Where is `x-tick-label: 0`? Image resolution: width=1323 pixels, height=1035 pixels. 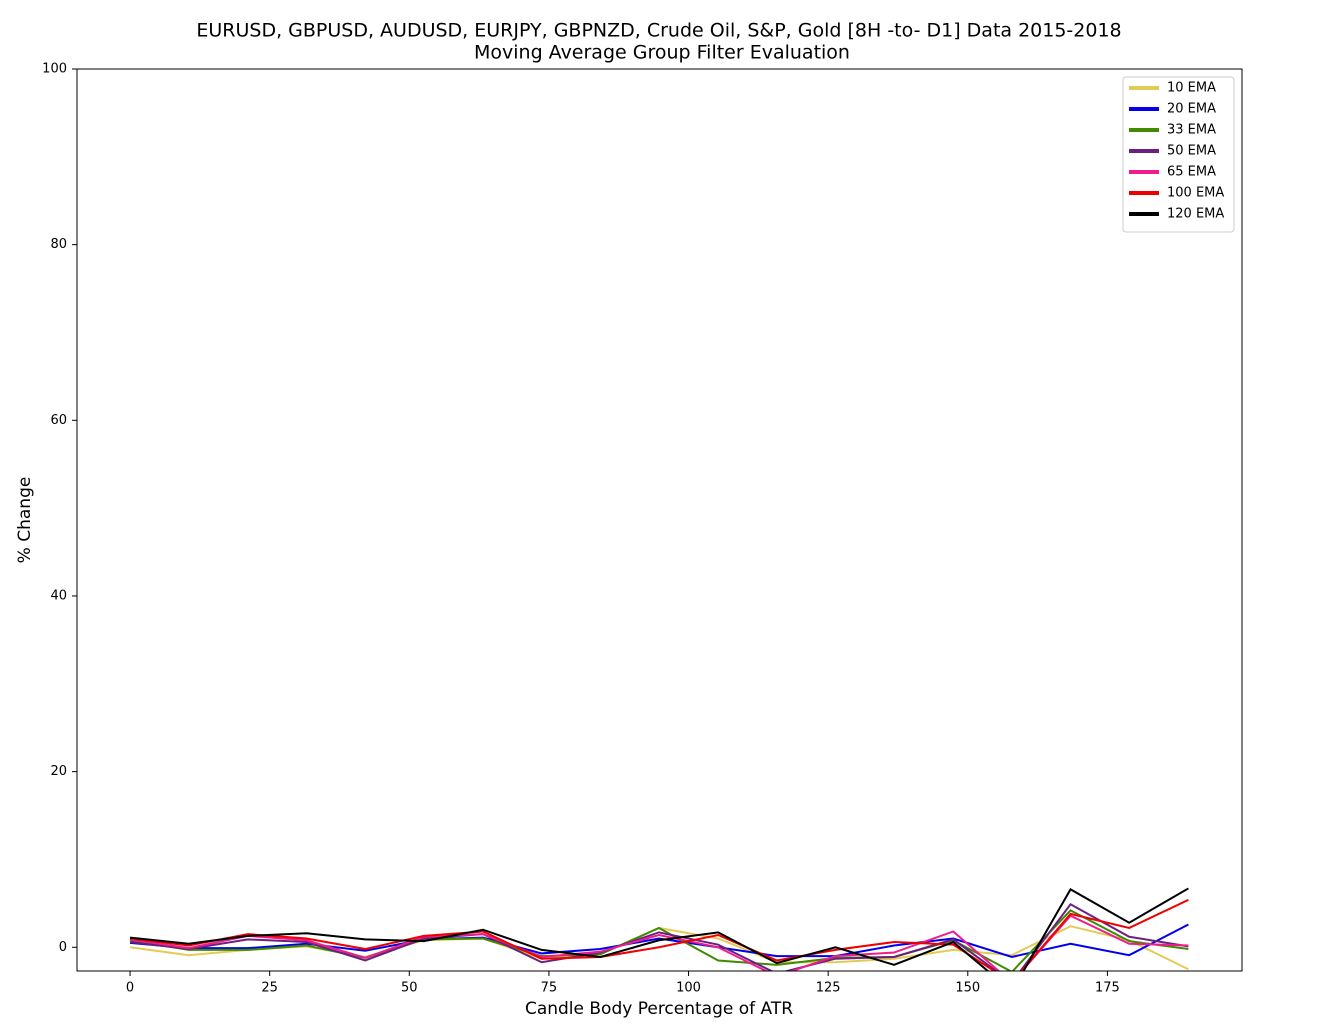 x-tick-label: 0 is located at coordinates (130, 988).